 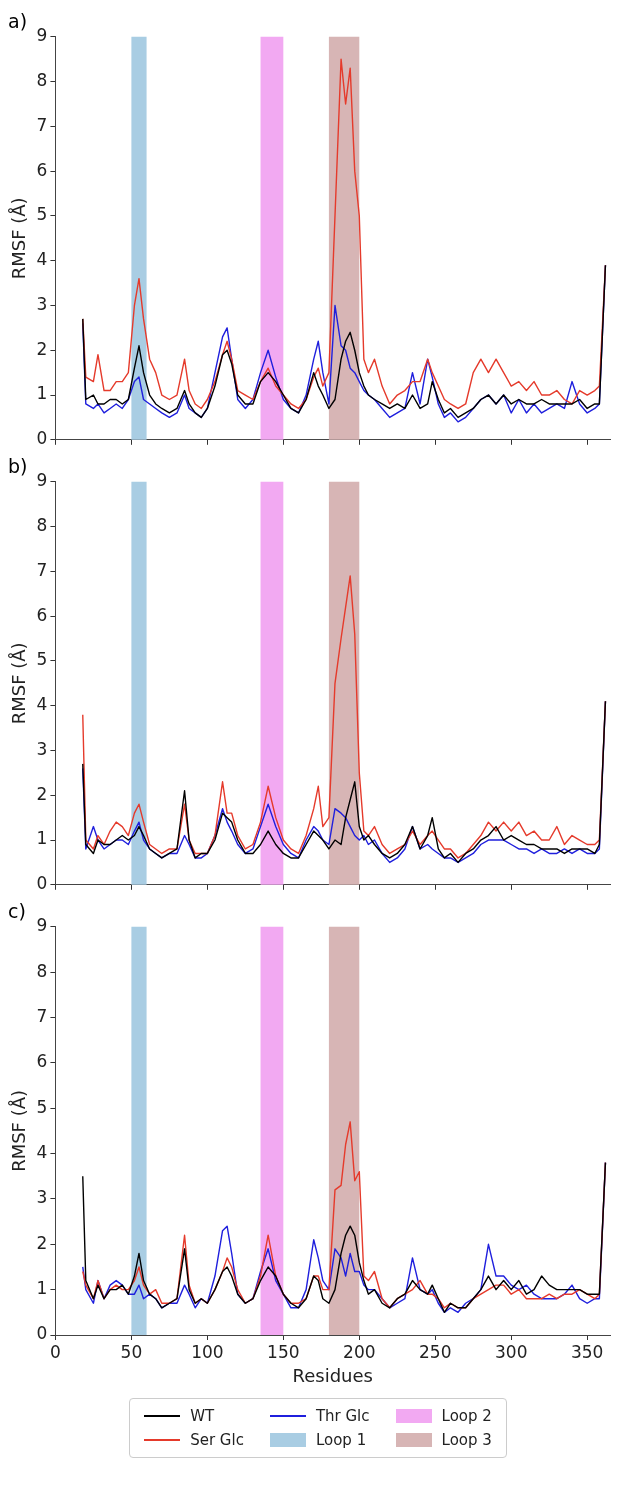 I want to click on x-tick-label: 100, so click(x=207, y=1351).